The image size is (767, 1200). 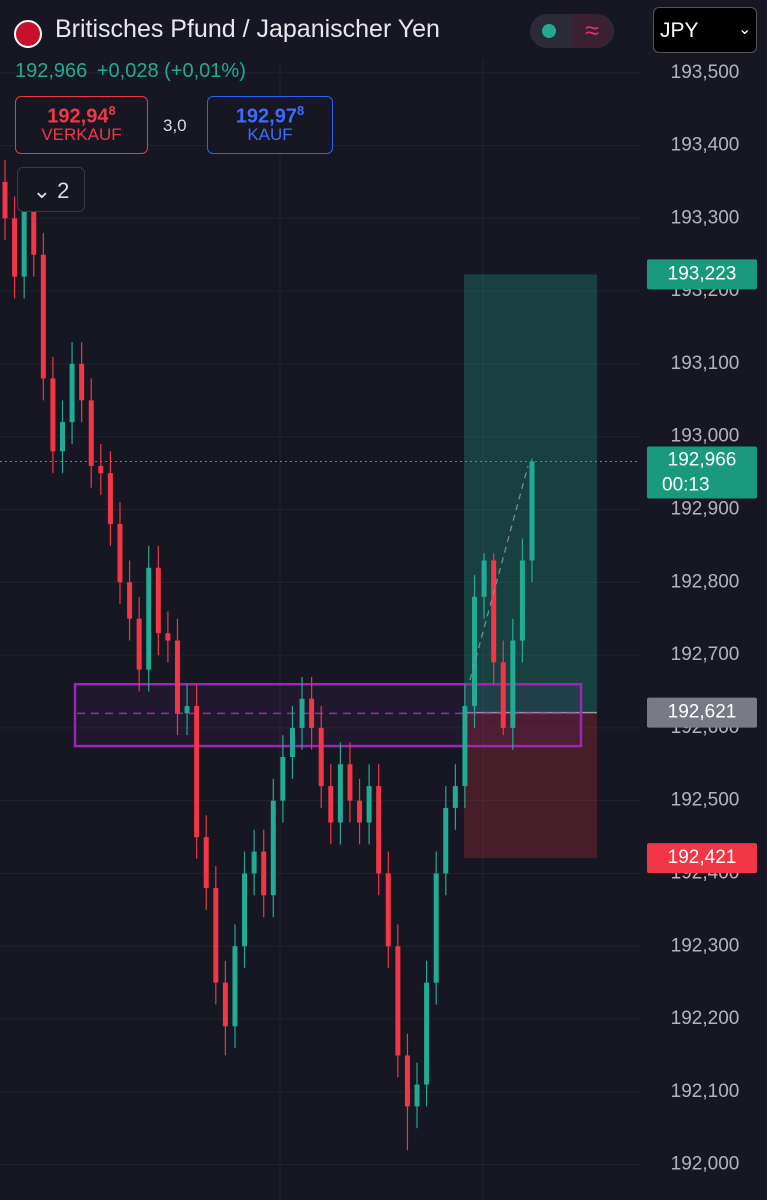 What do you see at coordinates (705, 945) in the screenshot?
I see `y-tick-label: 192,300` at bounding box center [705, 945].